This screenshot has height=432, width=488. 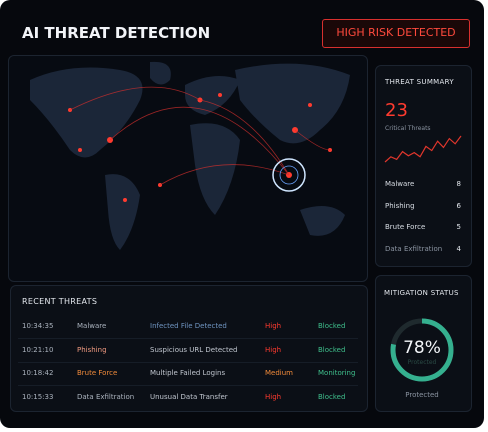 I want to click on mitigation-value: 78%, so click(x=422, y=348).